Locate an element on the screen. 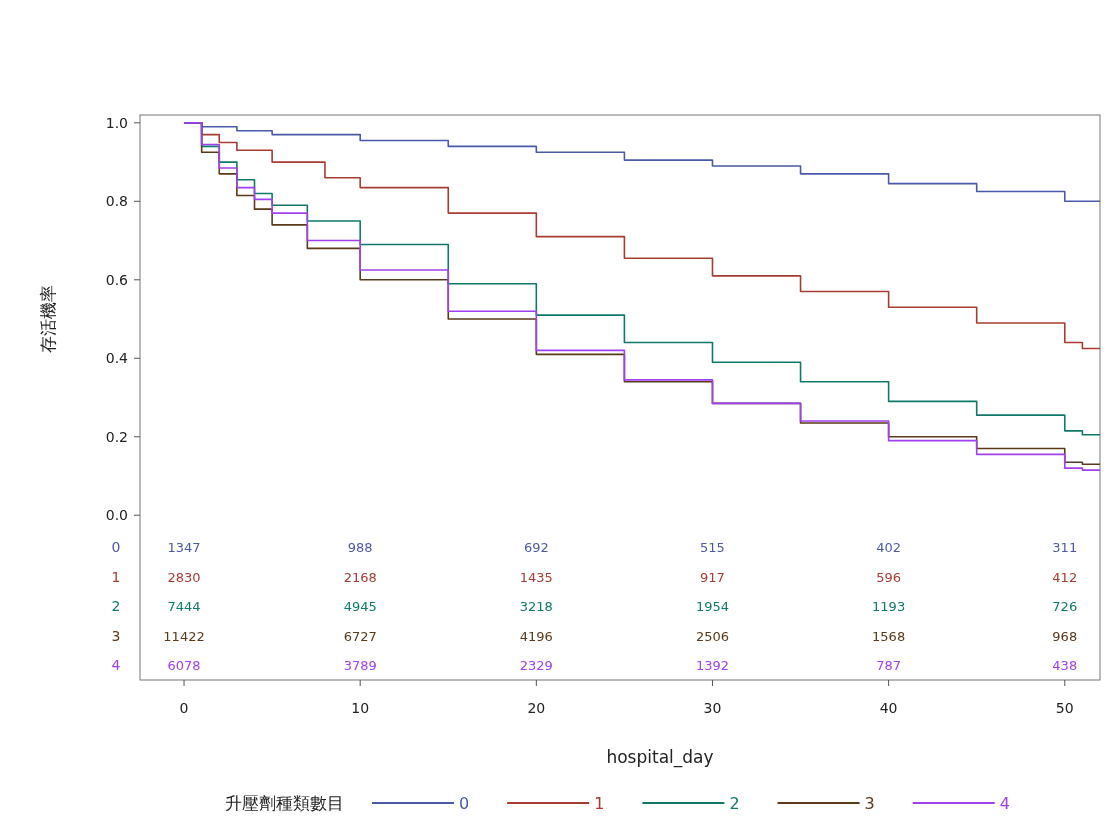 The width and height of the screenshot is (1117, 839). annotation: 515 is located at coordinates (712, 548).